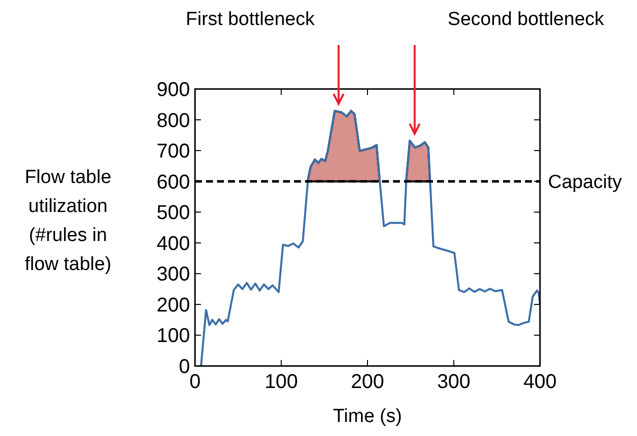 This screenshot has height=436, width=637. What do you see at coordinates (251, 19) in the screenshot?
I see `text: First bottleneck` at bounding box center [251, 19].